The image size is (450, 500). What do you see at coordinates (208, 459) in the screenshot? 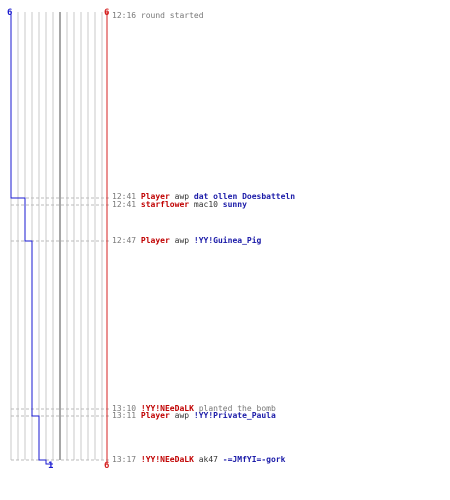
I see `event-text-part: ak47` at bounding box center [208, 459].